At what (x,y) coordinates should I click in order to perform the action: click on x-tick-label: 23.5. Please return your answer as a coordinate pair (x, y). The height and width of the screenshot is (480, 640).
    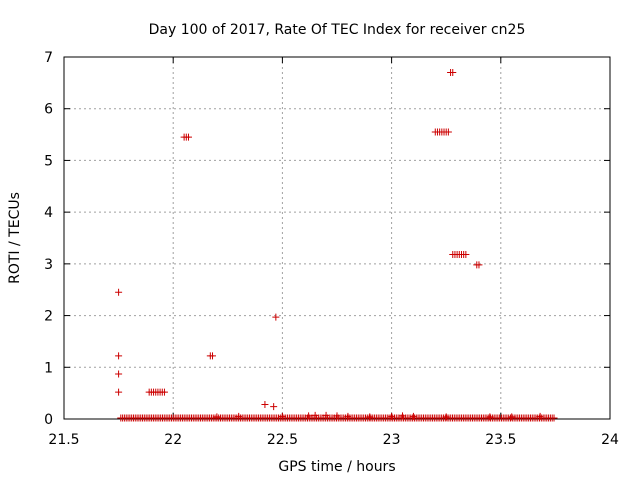
    Looking at the image, I should click on (500, 440).